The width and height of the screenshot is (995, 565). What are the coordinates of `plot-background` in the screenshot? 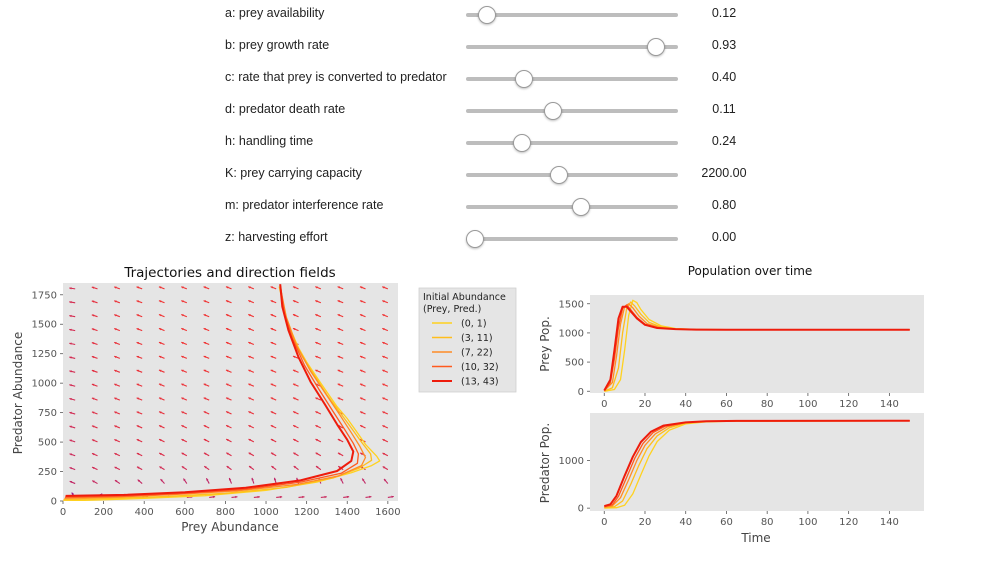 It's located at (757, 462).